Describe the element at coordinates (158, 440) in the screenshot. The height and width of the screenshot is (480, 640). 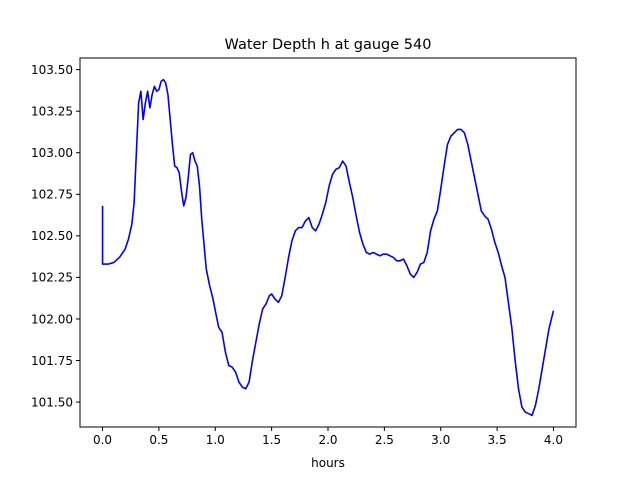
I see `x-tick-label: 0.5` at that location.